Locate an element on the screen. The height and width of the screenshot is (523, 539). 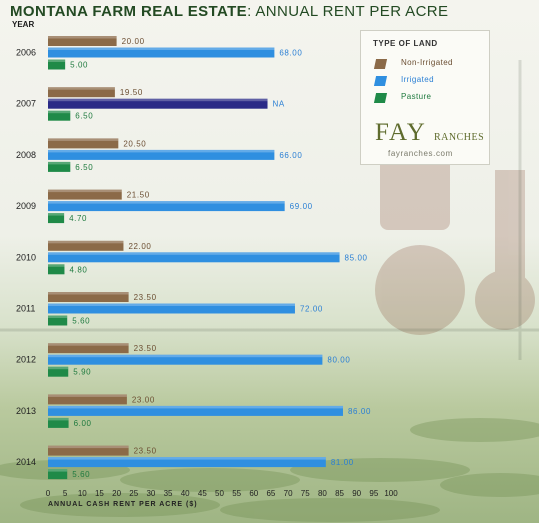
bar-highlight-non-irrigated-2011 is located at coordinates (88, 293).